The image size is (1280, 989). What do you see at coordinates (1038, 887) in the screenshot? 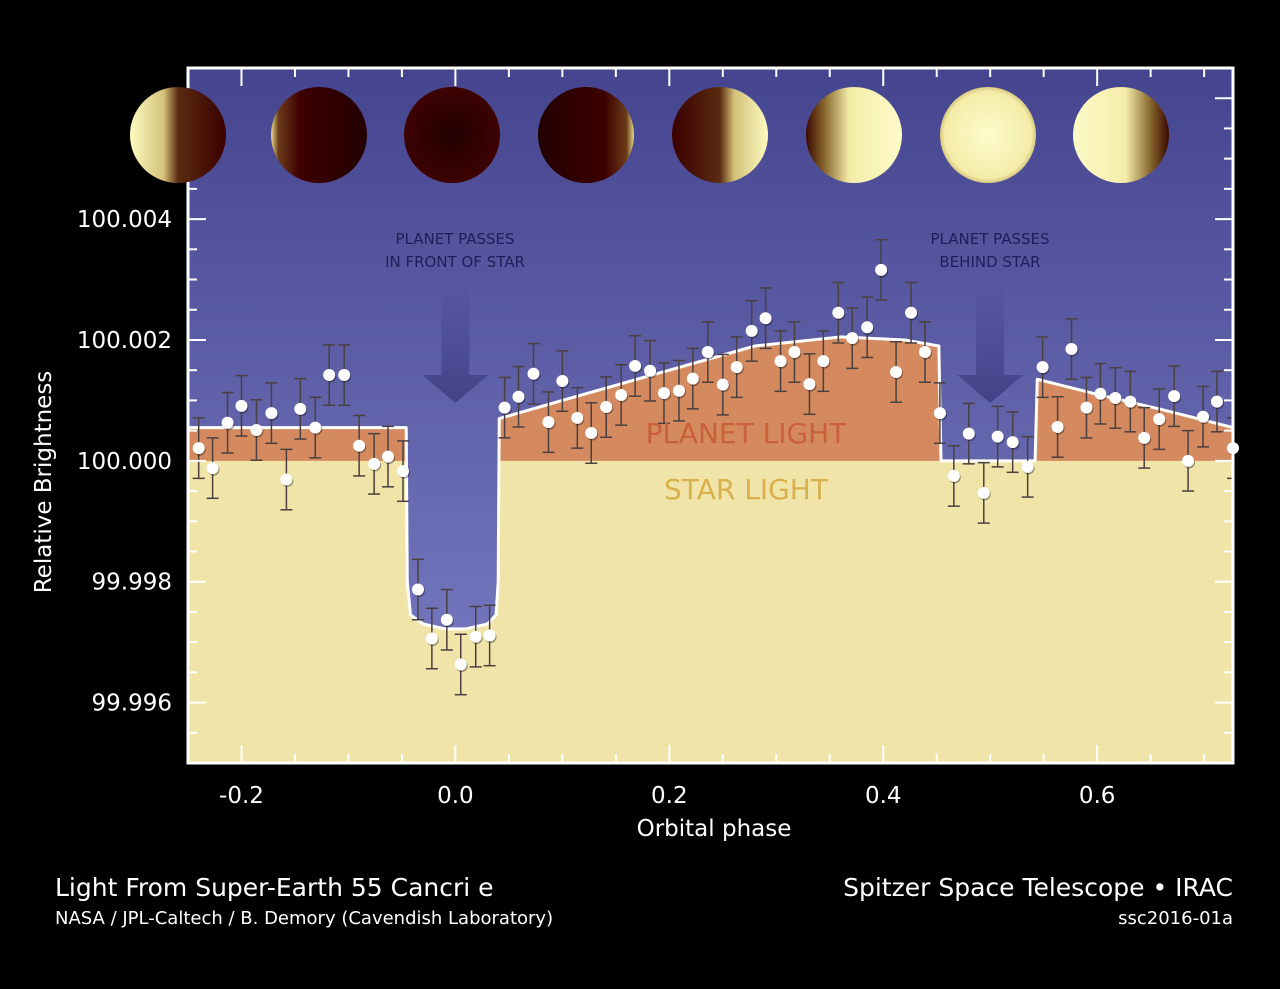
I see `caption-instrument: Spitzer Space Telescope • IRAC` at bounding box center [1038, 887].